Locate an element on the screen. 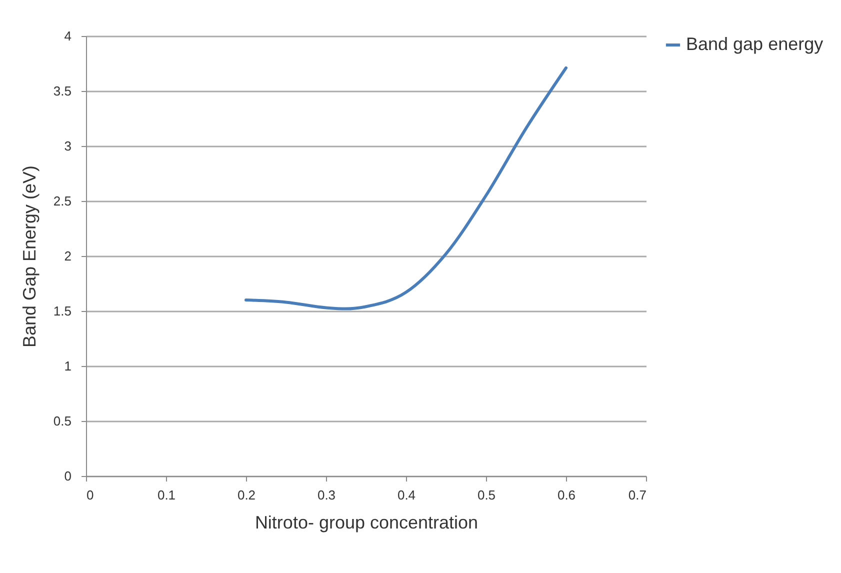  y-tick-label: 1 is located at coordinates (68, 366).